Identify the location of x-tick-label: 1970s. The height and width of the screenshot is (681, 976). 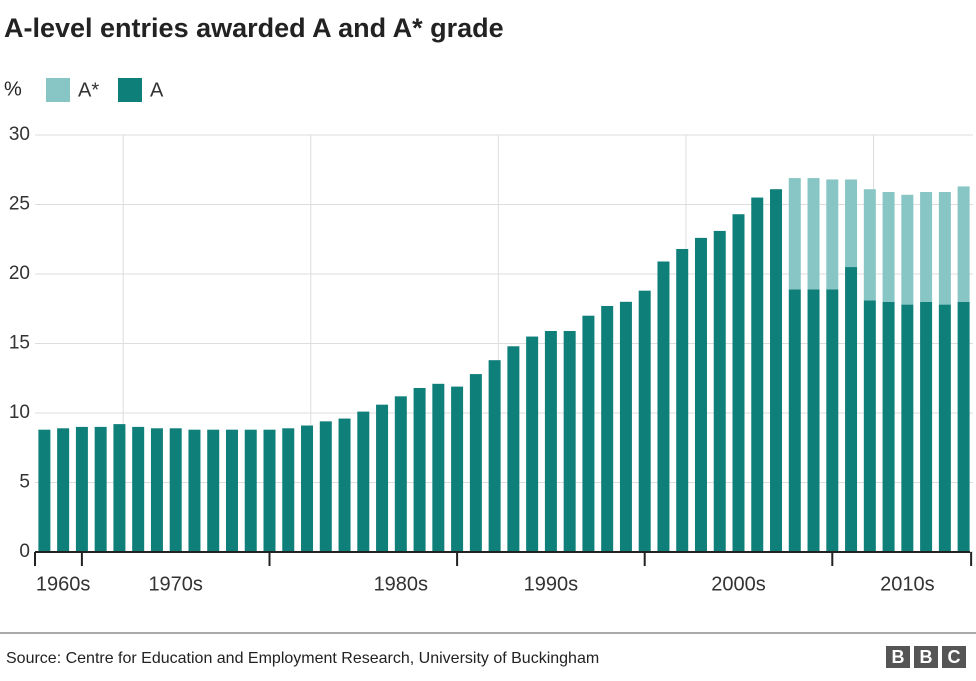
(175, 584).